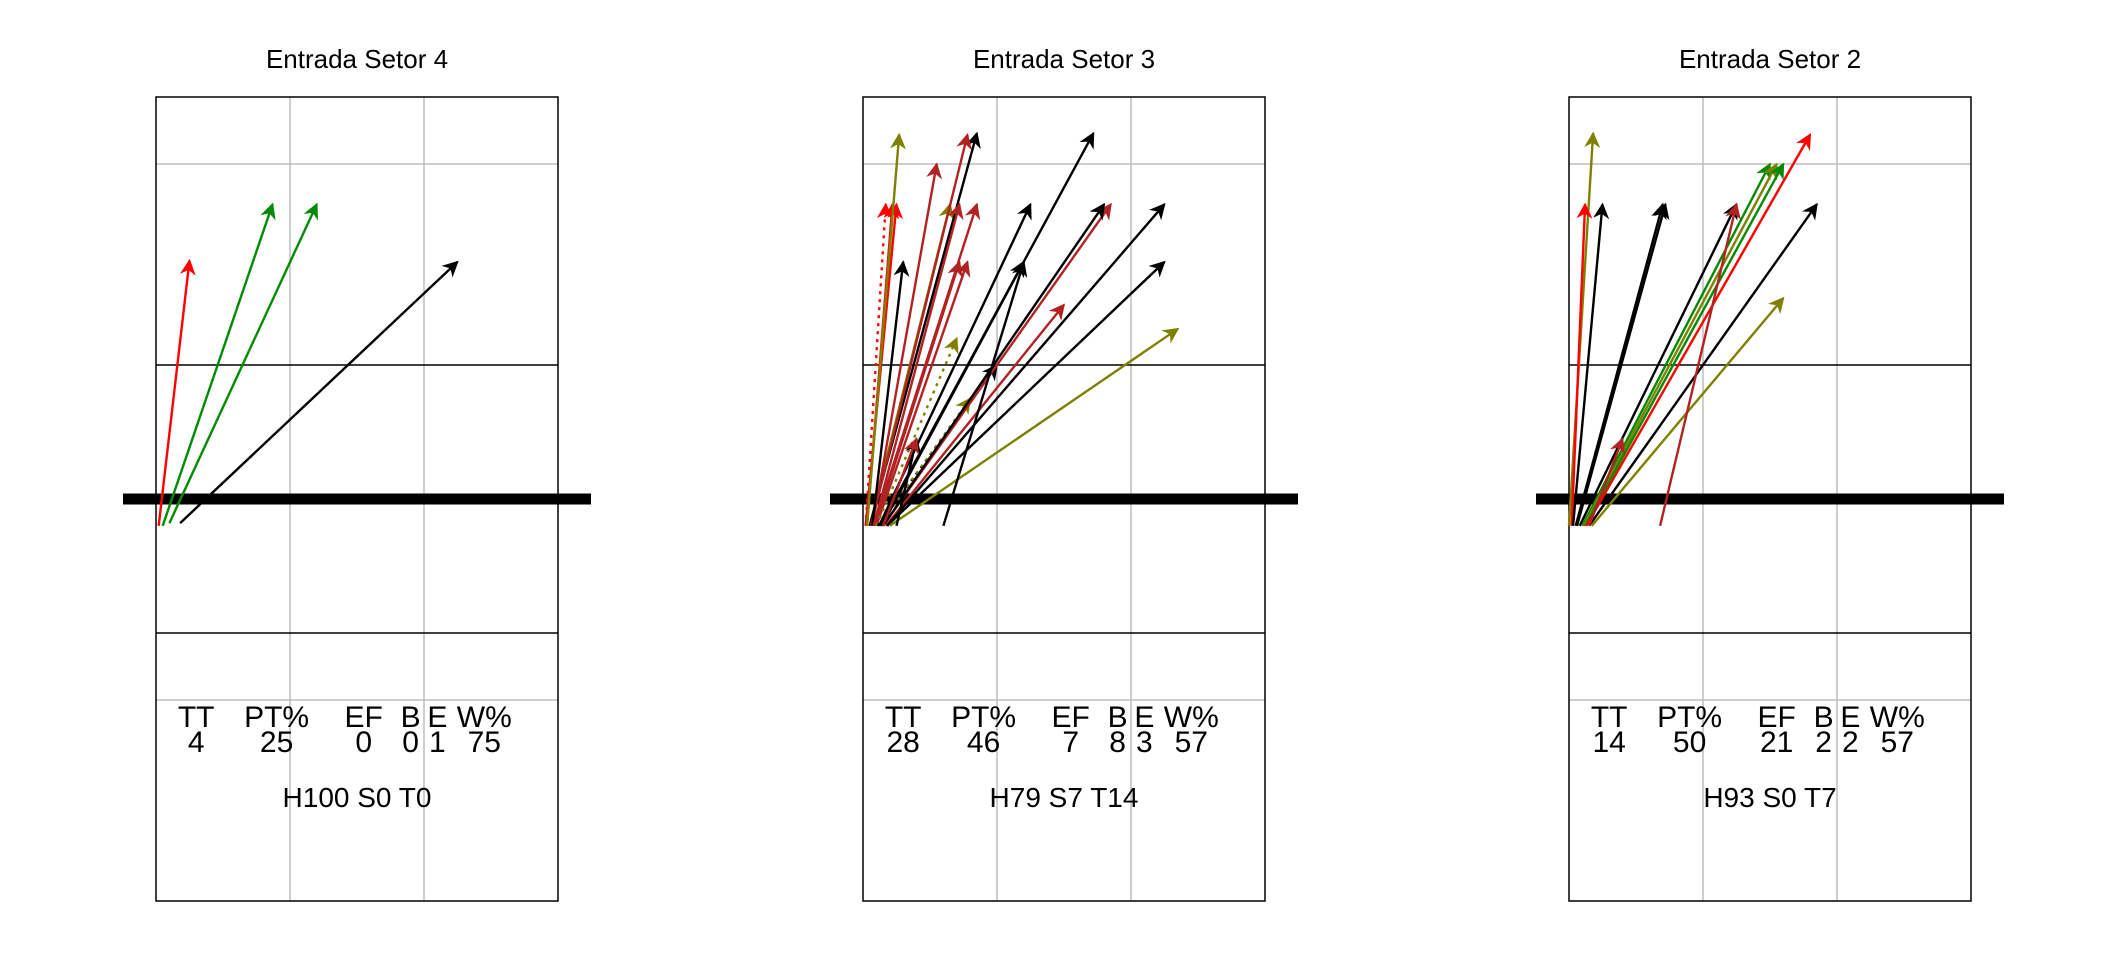 The width and height of the screenshot is (2112, 960). Describe the element at coordinates (437, 742) in the screenshot. I see `stats-value: 1` at that location.